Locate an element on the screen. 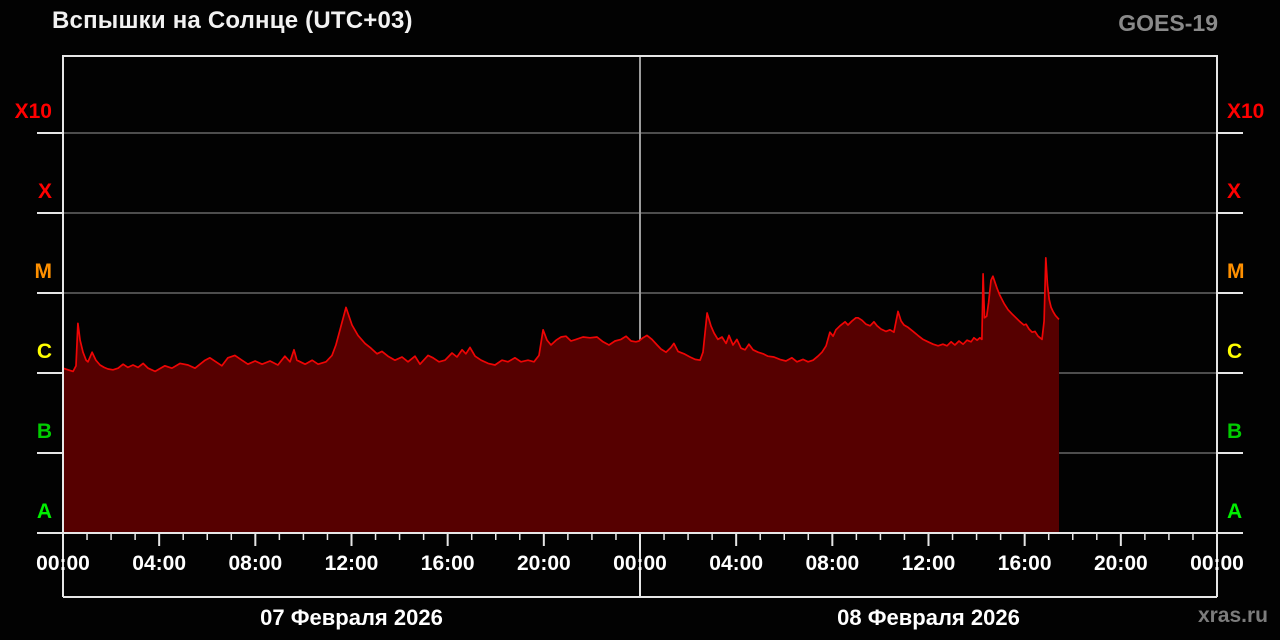 The image size is (1280, 640). date-label: 08 Февраля 2026 is located at coordinates (928, 617).